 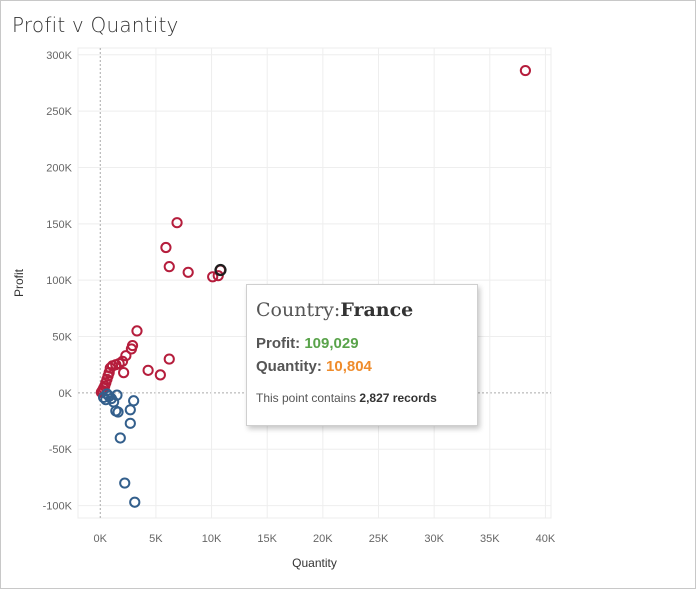 What do you see at coordinates (289, 366) in the screenshot?
I see `tooltip-quantity-label: Quantity:` at bounding box center [289, 366].